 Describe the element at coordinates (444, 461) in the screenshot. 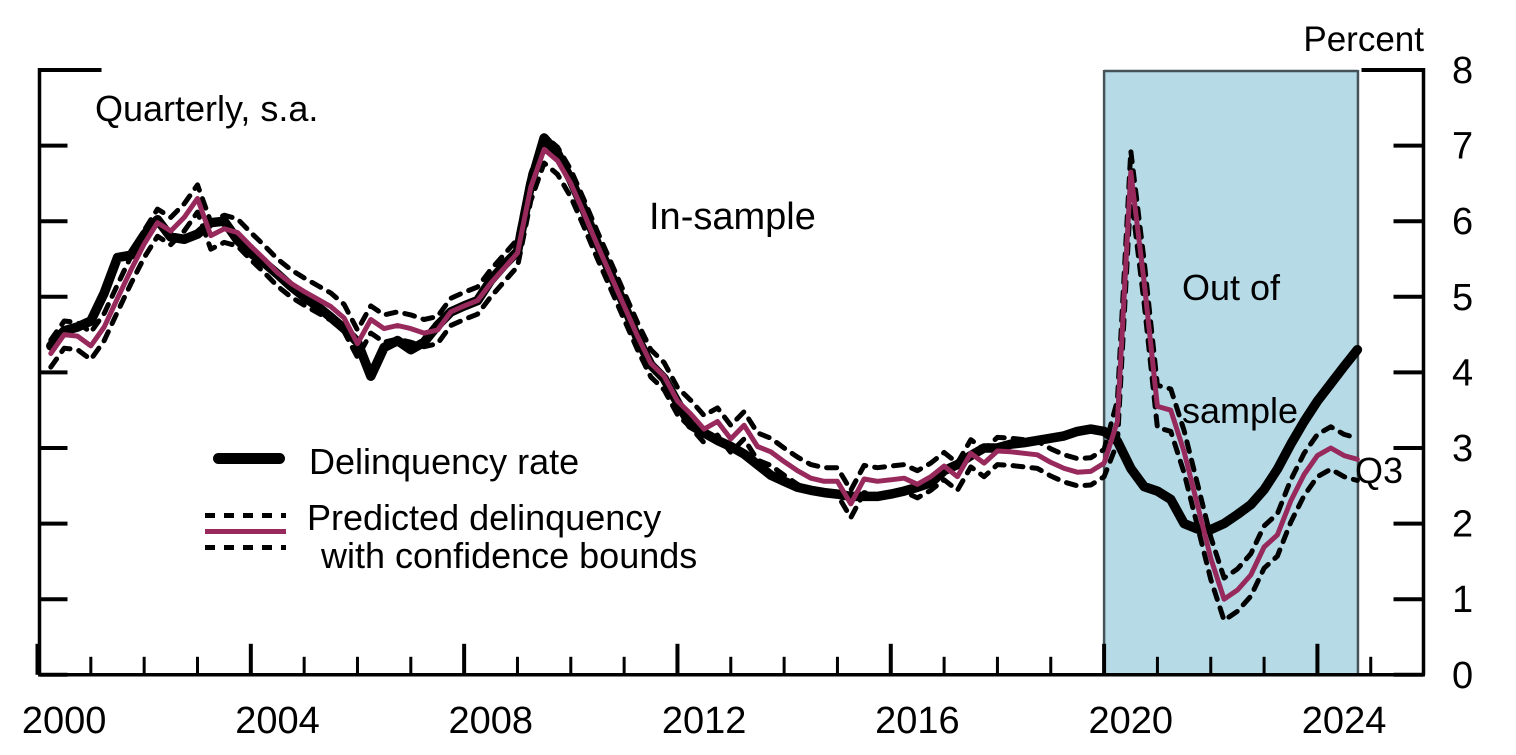

I see `legend-actual-label: Delinquency rate` at that location.